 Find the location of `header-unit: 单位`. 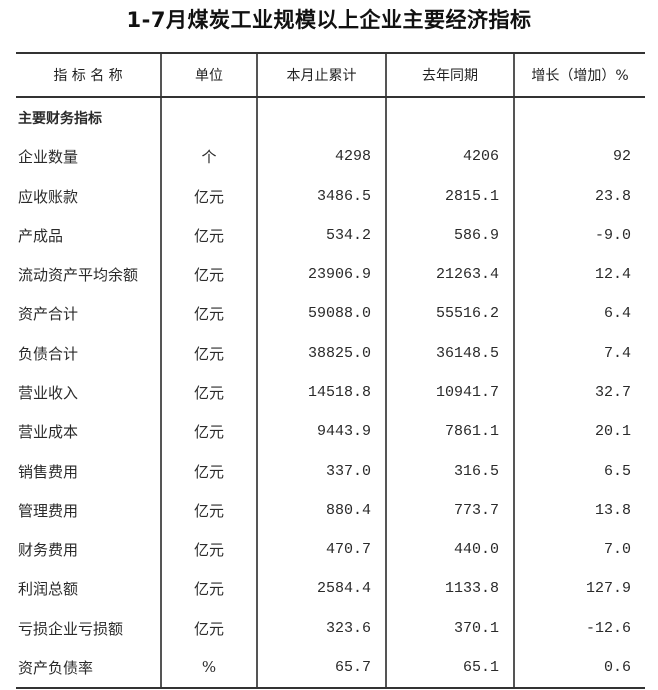

header-unit: 单位 is located at coordinates (208, 75).